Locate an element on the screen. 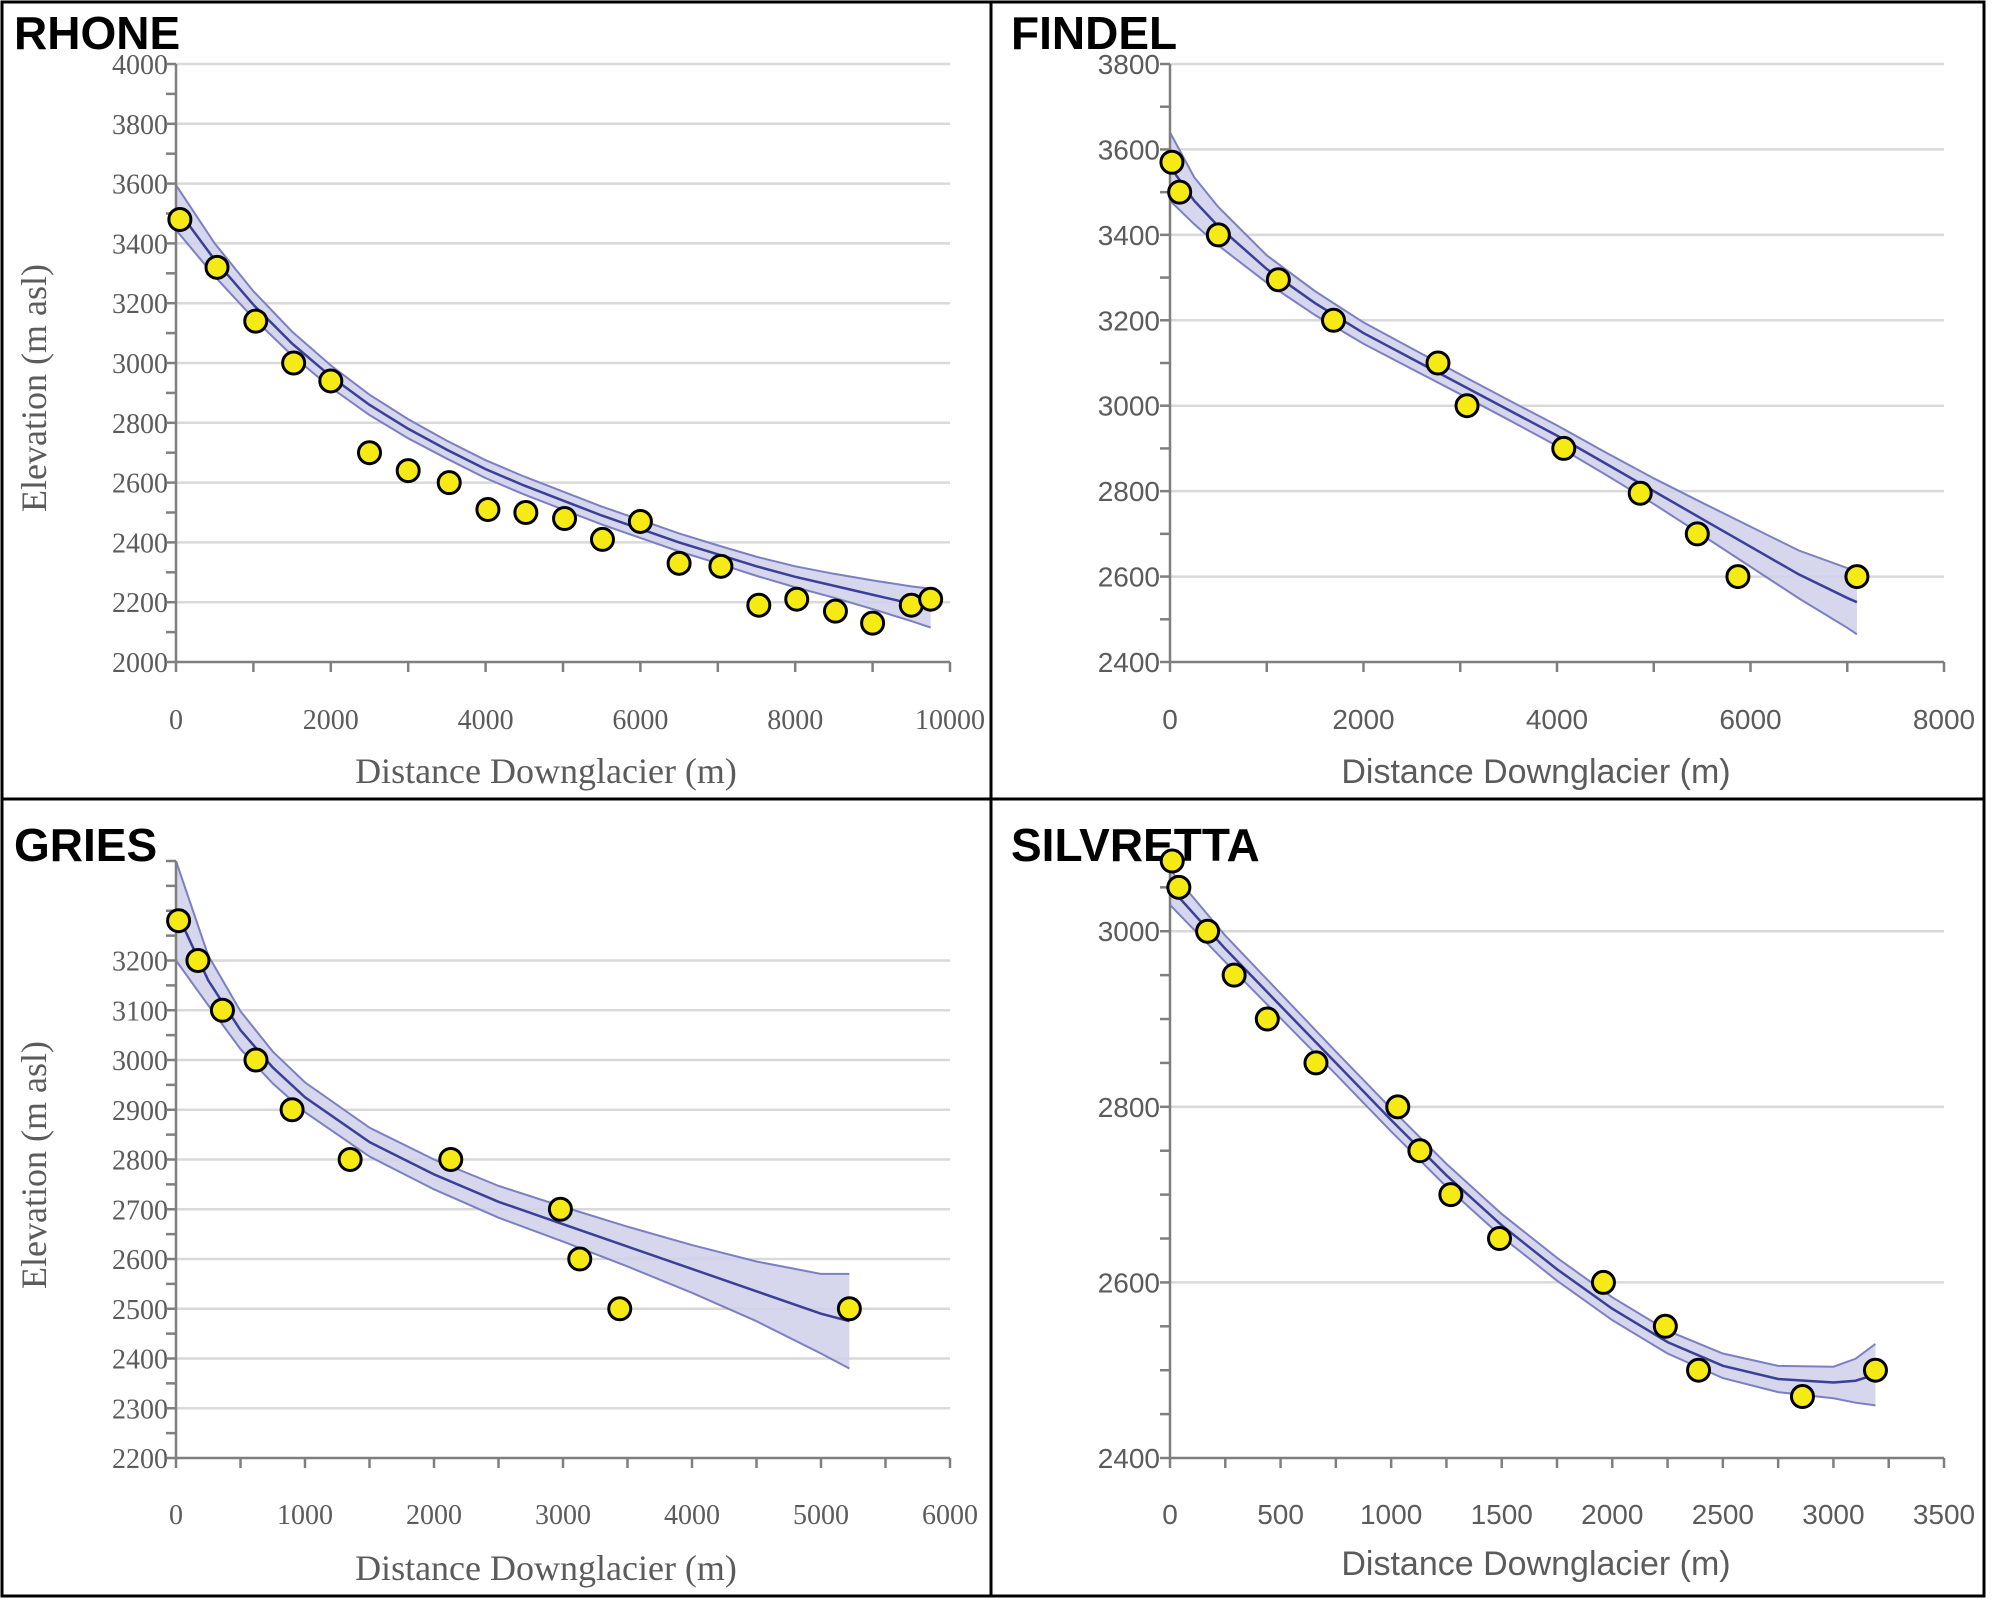 This screenshot has width=2010, height=1599. x-axis-title-findel: Distance Downglacier (m) is located at coordinates (1535, 772).